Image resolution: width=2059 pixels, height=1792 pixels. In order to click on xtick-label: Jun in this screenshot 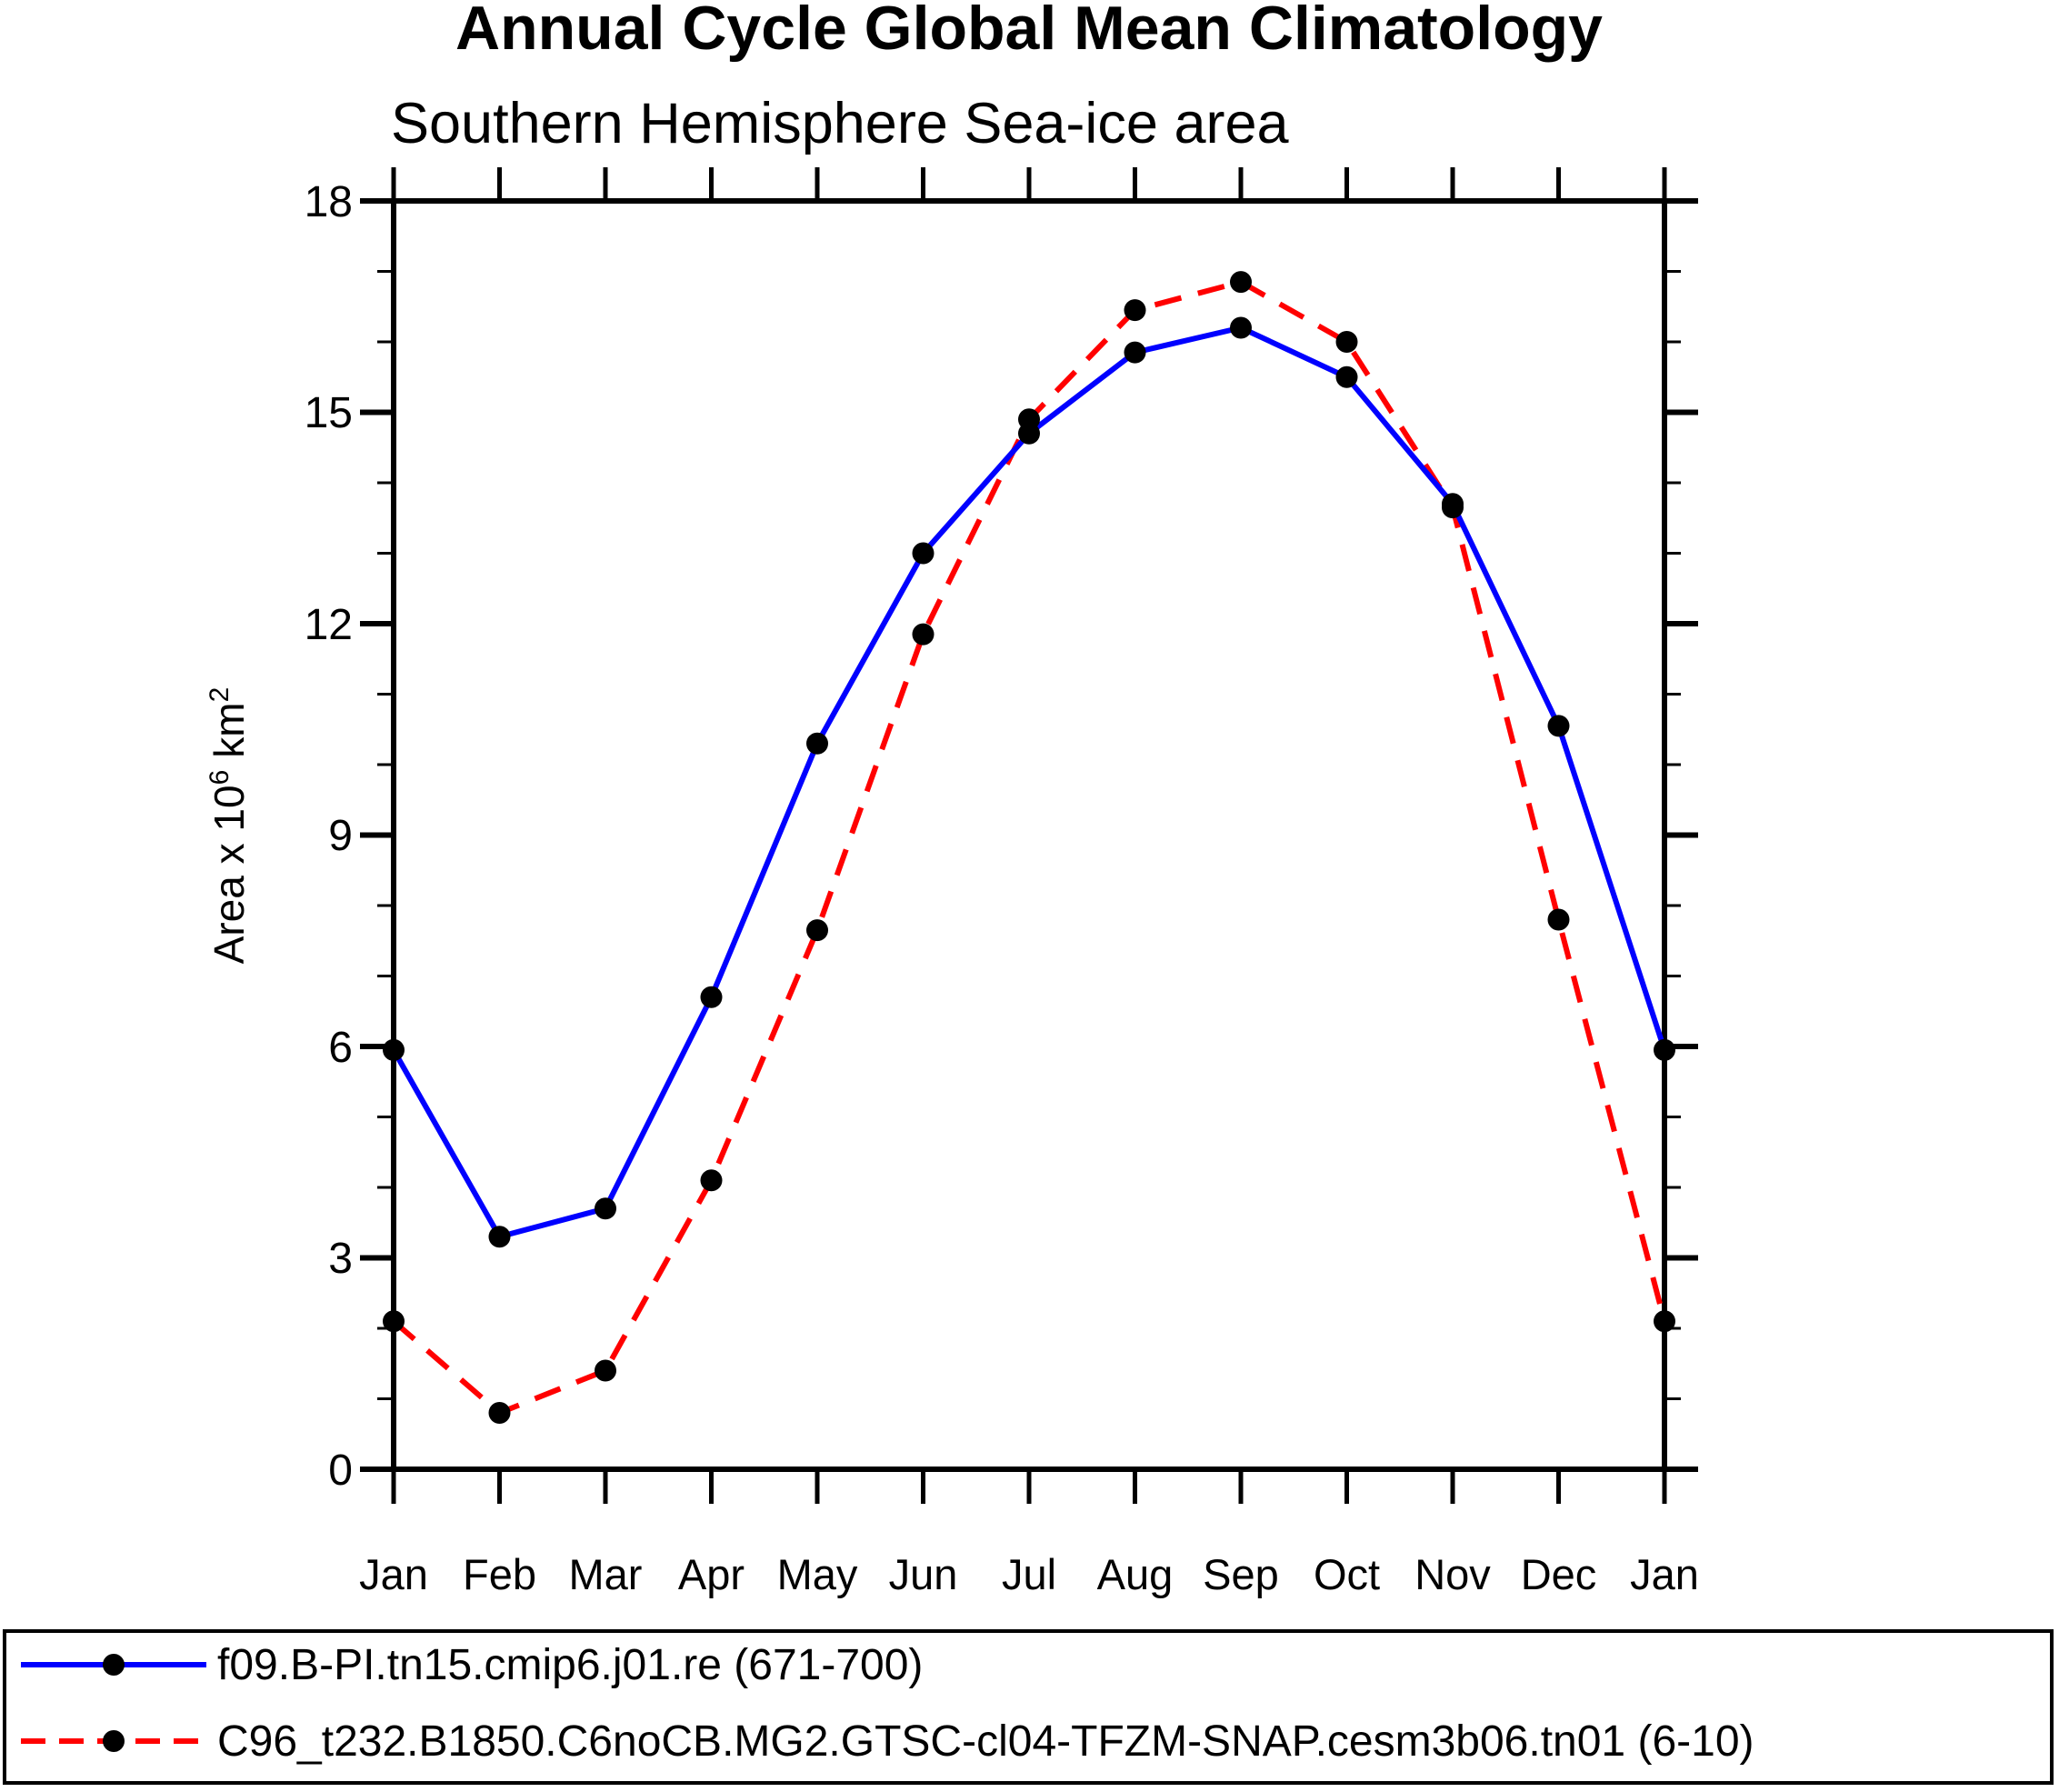, I will do `click(924, 1574)`.